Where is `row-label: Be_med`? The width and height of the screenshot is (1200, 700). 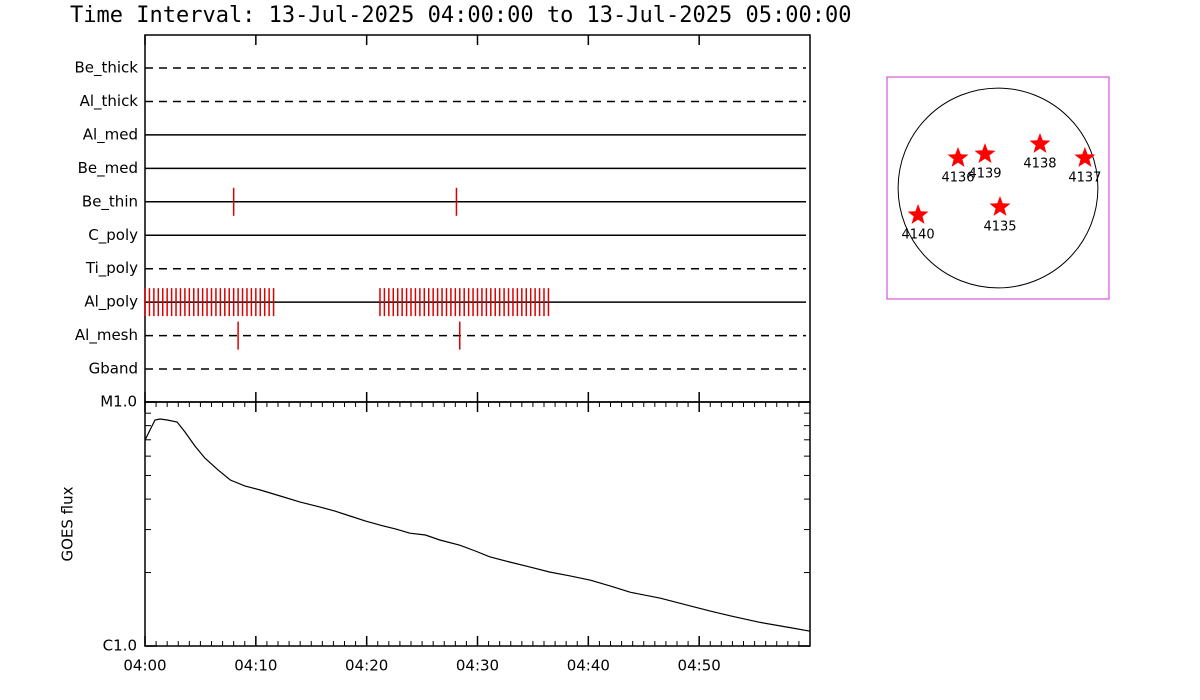 row-label: Be_med is located at coordinates (108, 168).